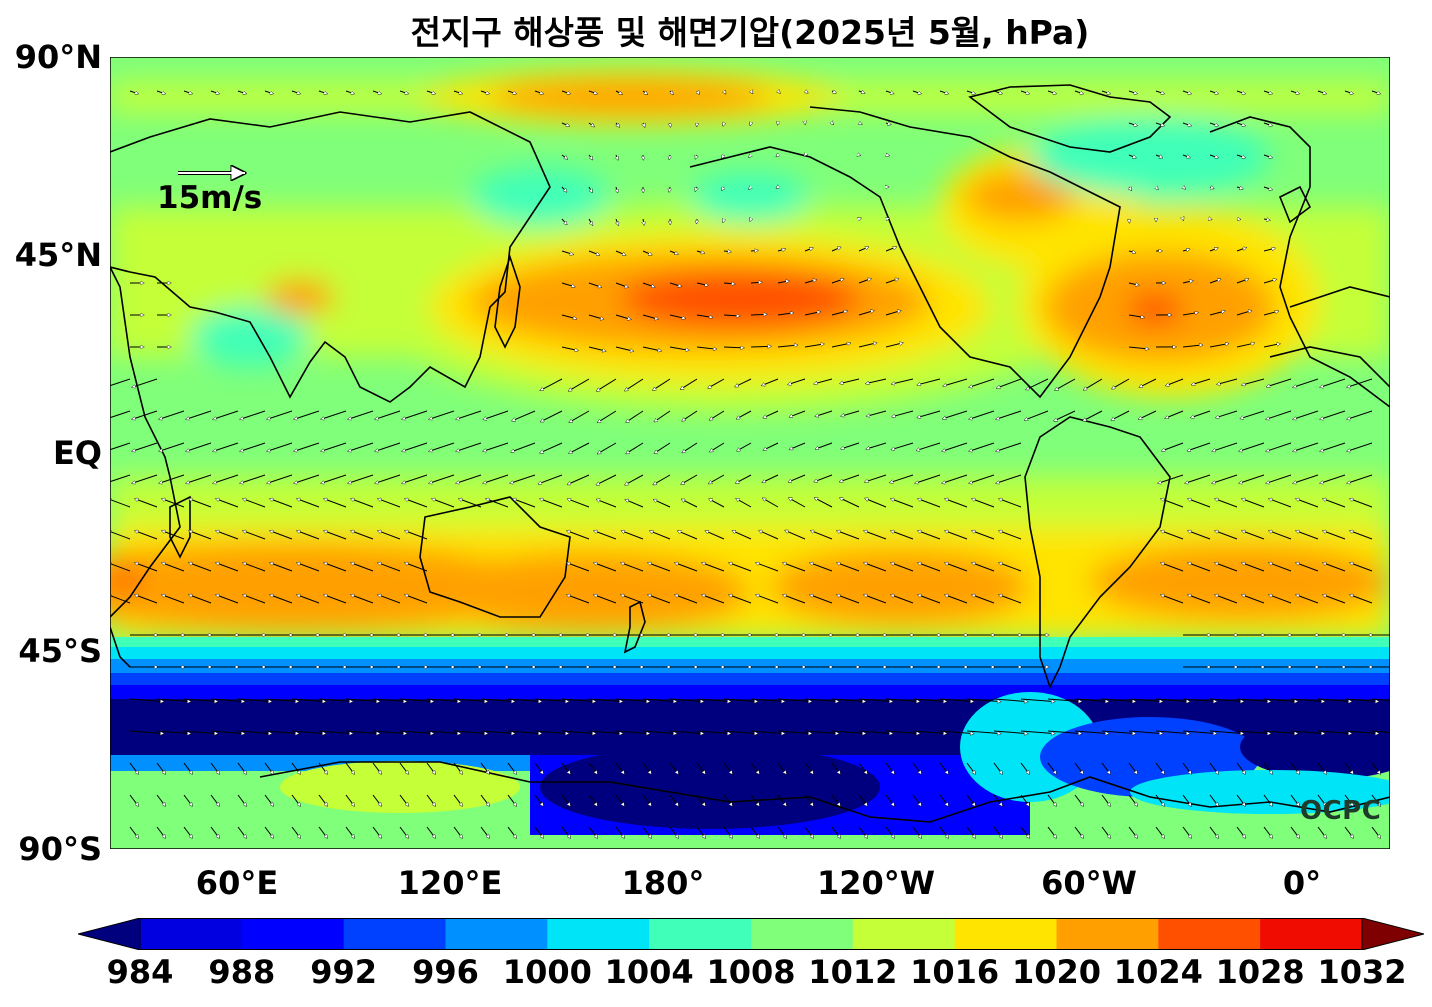  What do you see at coordinates (60, 651) in the screenshot?
I see `y-tick-label-45s: 45°S` at bounding box center [60, 651].